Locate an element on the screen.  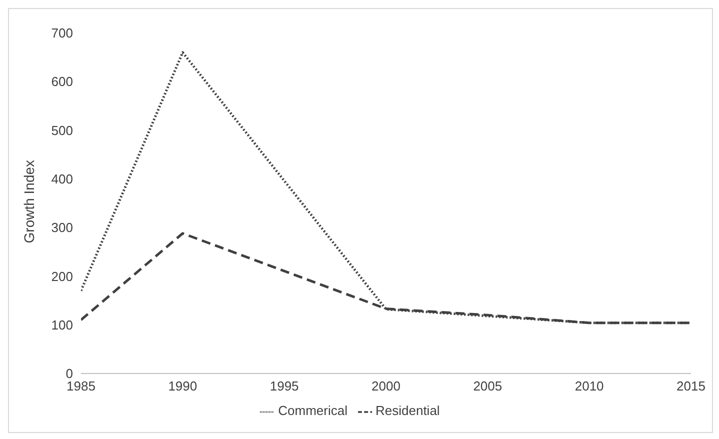
y-tick-label: 600 is located at coordinates (62, 82).